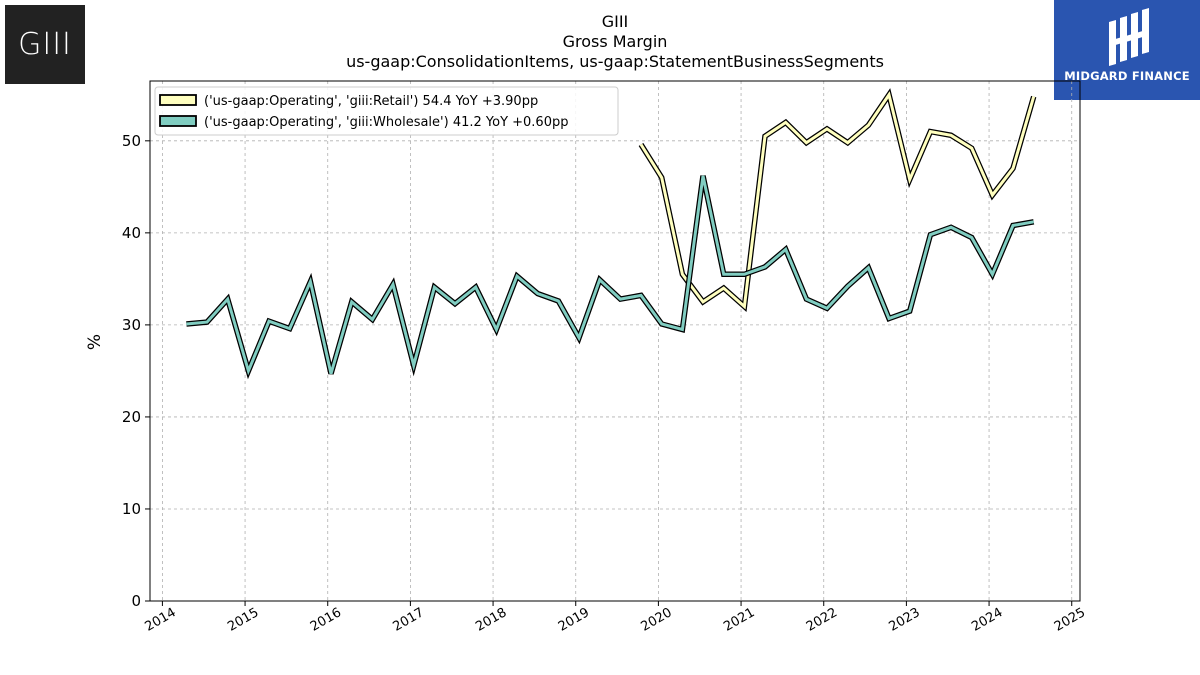  I want to click on y-tick-label: 0, so click(136, 601).